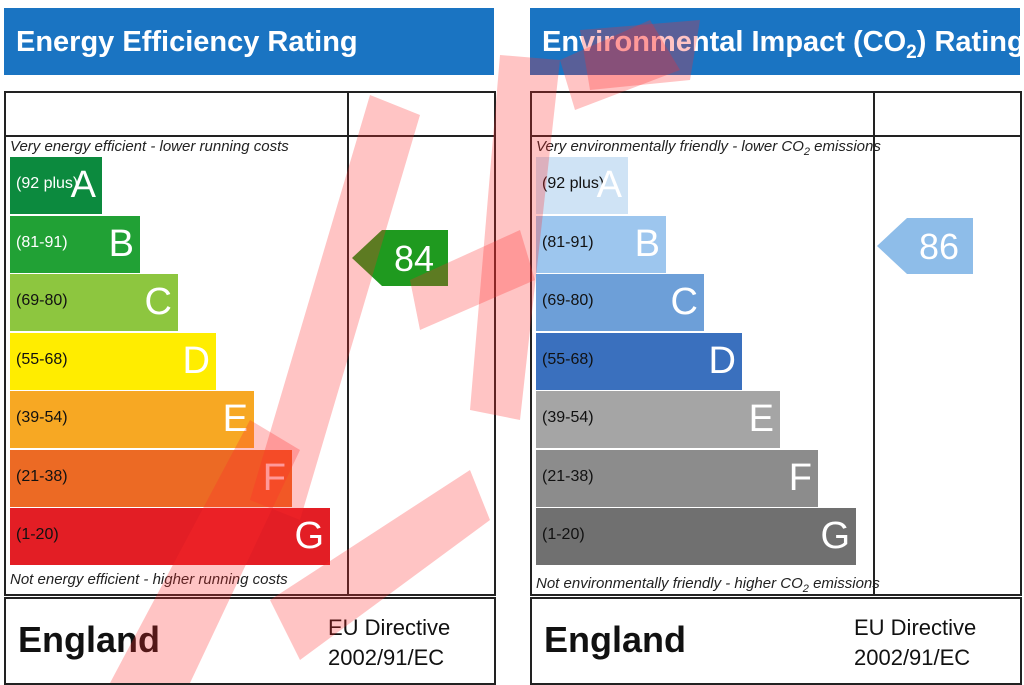 This screenshot has height=685, width=1024. What do you see at coordinates (915, 643) in the screenshot?
I see `environment-directive: EU Directive 2002/91/EC` at bounding box center [915, 643].